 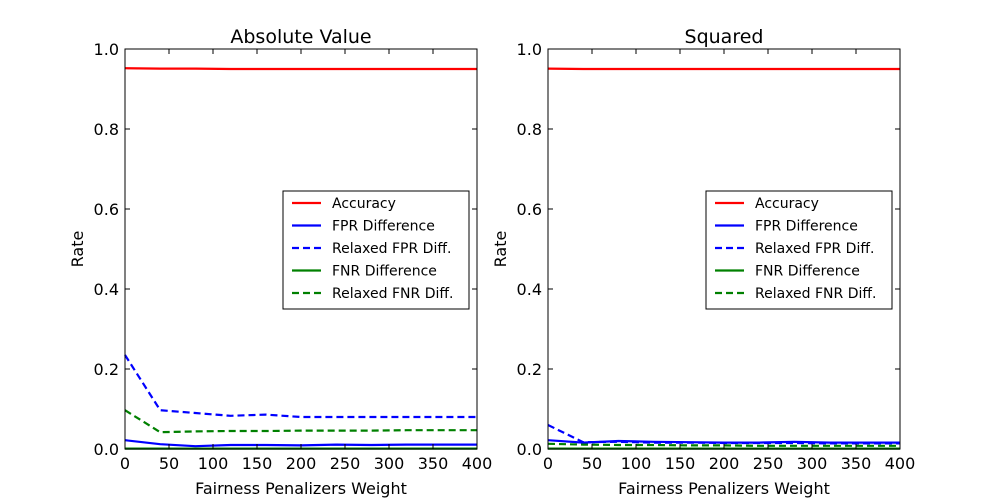 What do you see at coordinates (300, 69) in the screenshot?
I see `series-line-accuracy` at bounding box center [300, 69].